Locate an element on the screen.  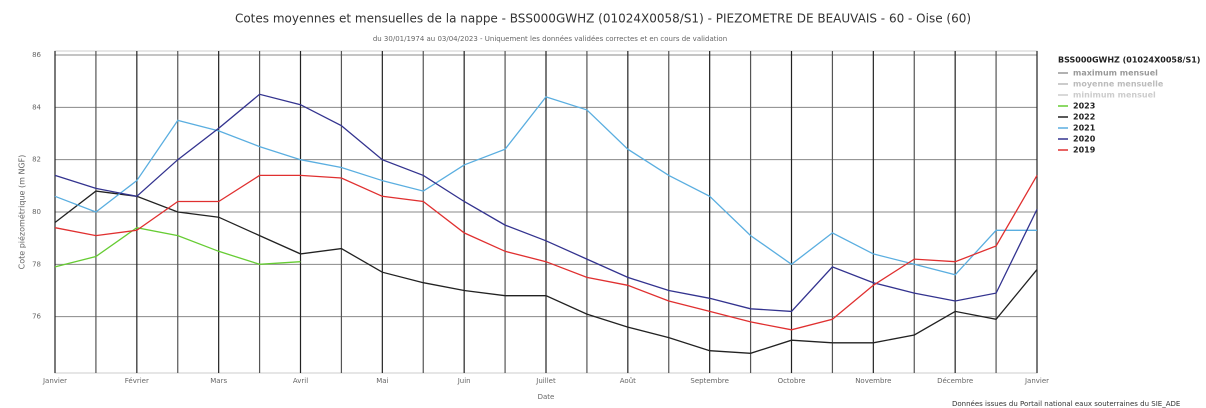
x-tick-label: Novembre is located at coordinates (873, 381).